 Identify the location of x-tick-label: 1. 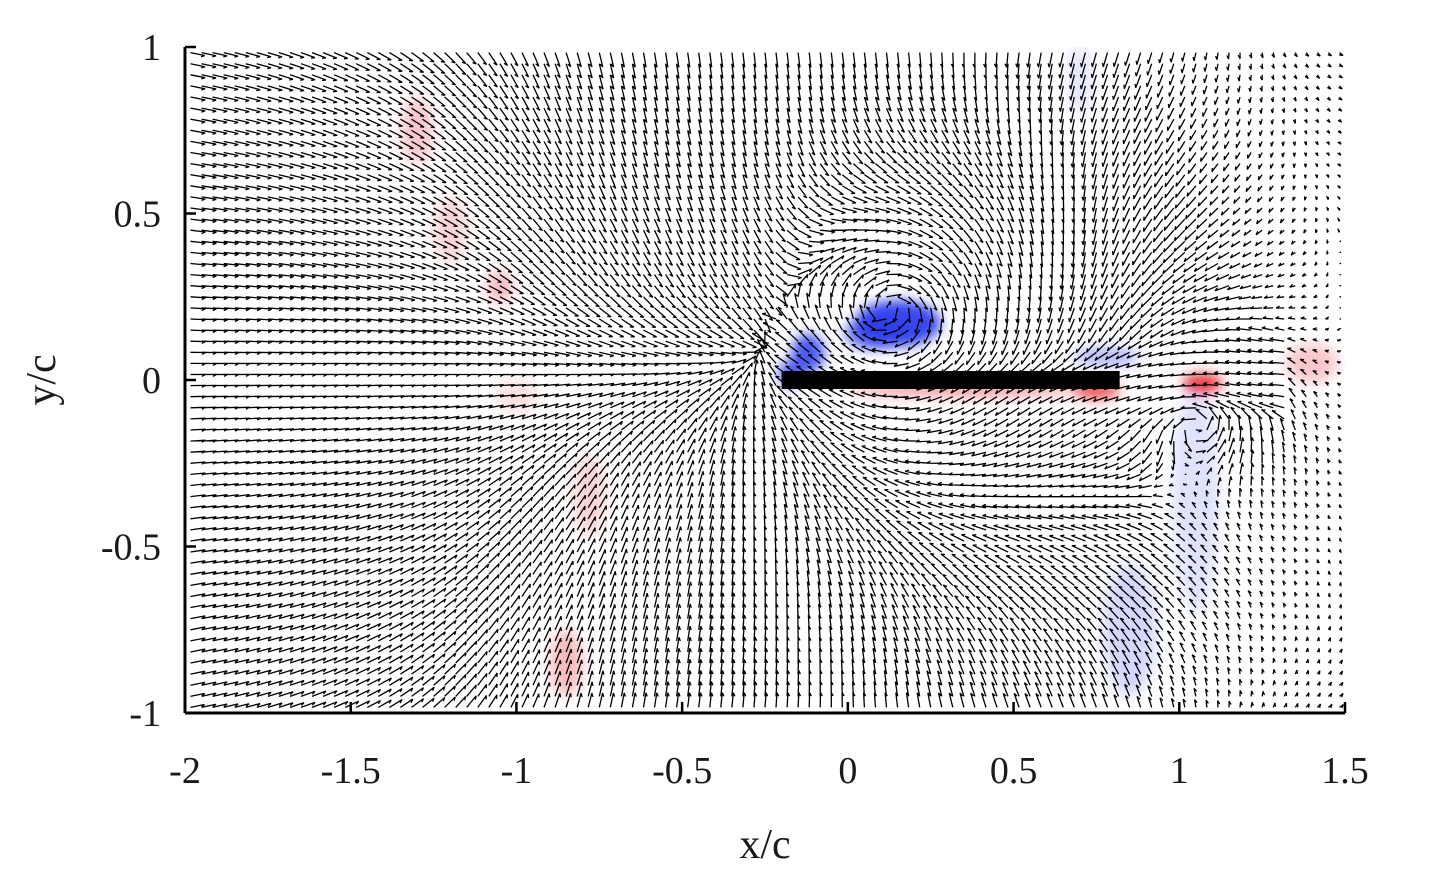
(1179, 771).